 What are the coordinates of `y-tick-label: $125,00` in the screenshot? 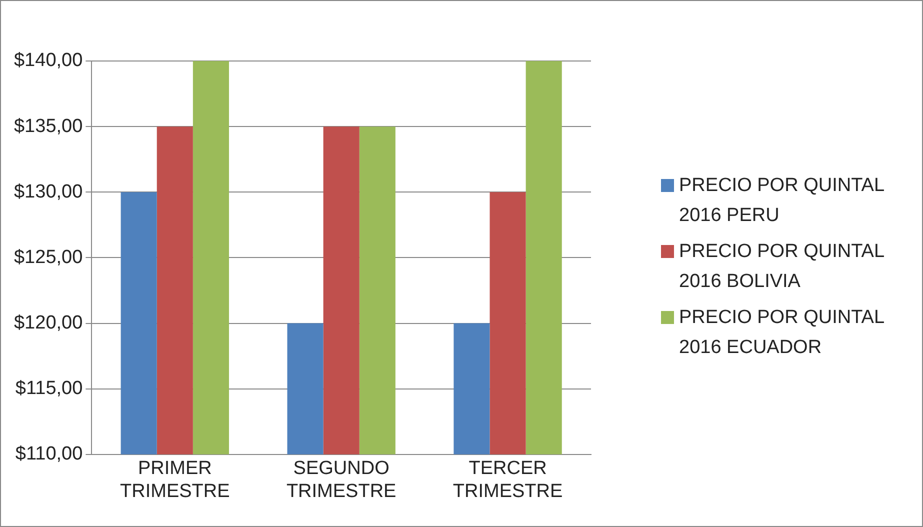 It's located at (48, 257).